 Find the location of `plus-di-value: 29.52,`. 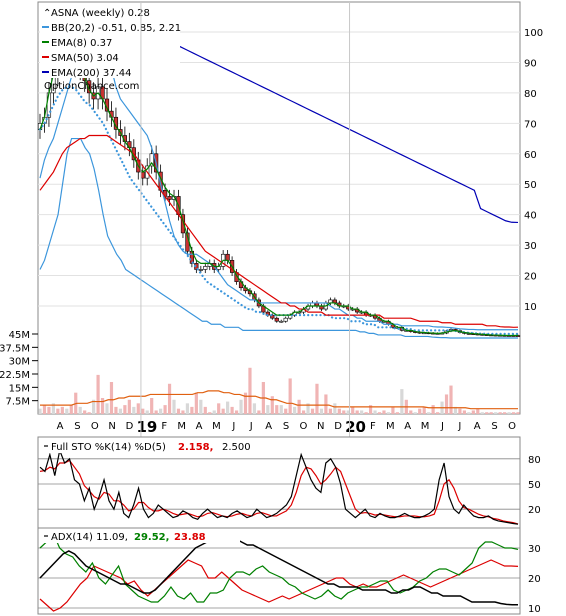

plus-di-value: 29.52, is located at coordinates (151, 537).